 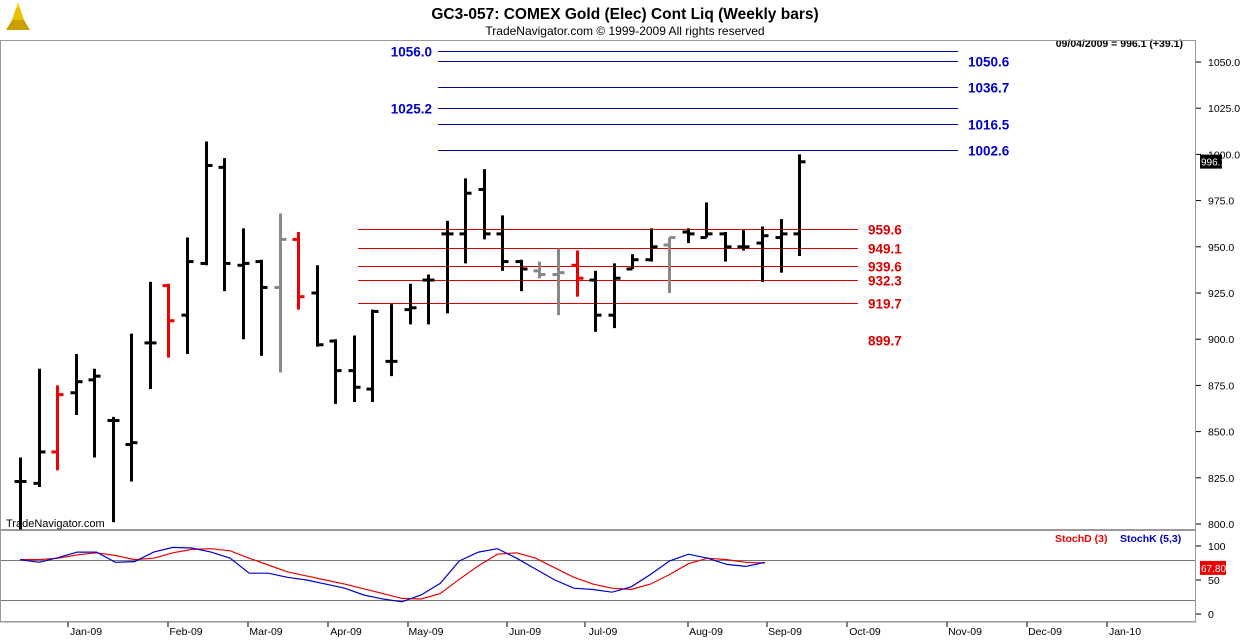 What do you see at coordinates (885, 341) in the screenshot?
I see `support-label: 899.7` at bounding box center [885, 341].